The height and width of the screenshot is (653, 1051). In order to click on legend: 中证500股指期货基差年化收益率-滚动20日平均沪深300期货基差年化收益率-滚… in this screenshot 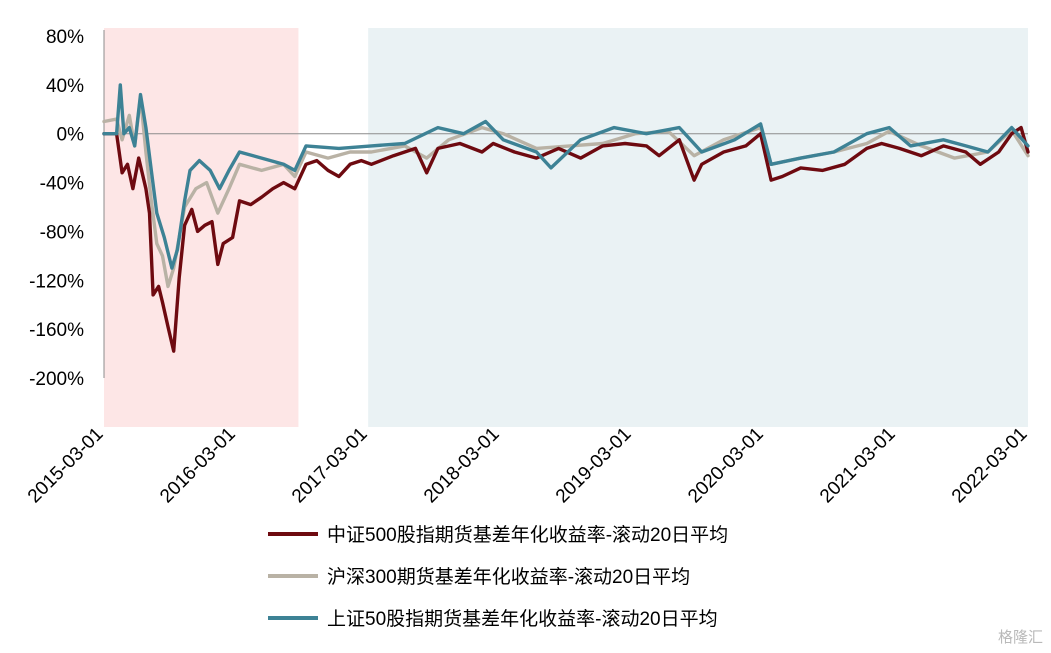, I will do `click(498, 577)`.